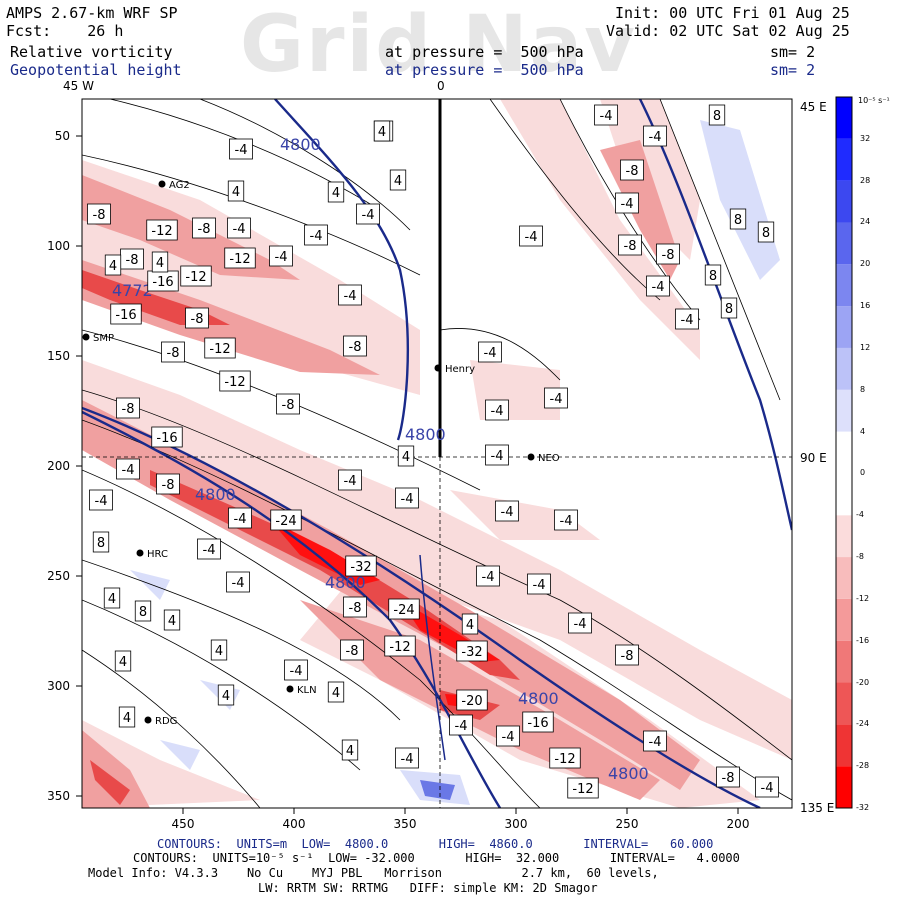 Image resolution: width=900 pixels, height=900 pixels. What do you see at coordinates (793, 70) in the screenshot?
I see `field2-smoothing: sm= 2` at bounding box center [793, 70].